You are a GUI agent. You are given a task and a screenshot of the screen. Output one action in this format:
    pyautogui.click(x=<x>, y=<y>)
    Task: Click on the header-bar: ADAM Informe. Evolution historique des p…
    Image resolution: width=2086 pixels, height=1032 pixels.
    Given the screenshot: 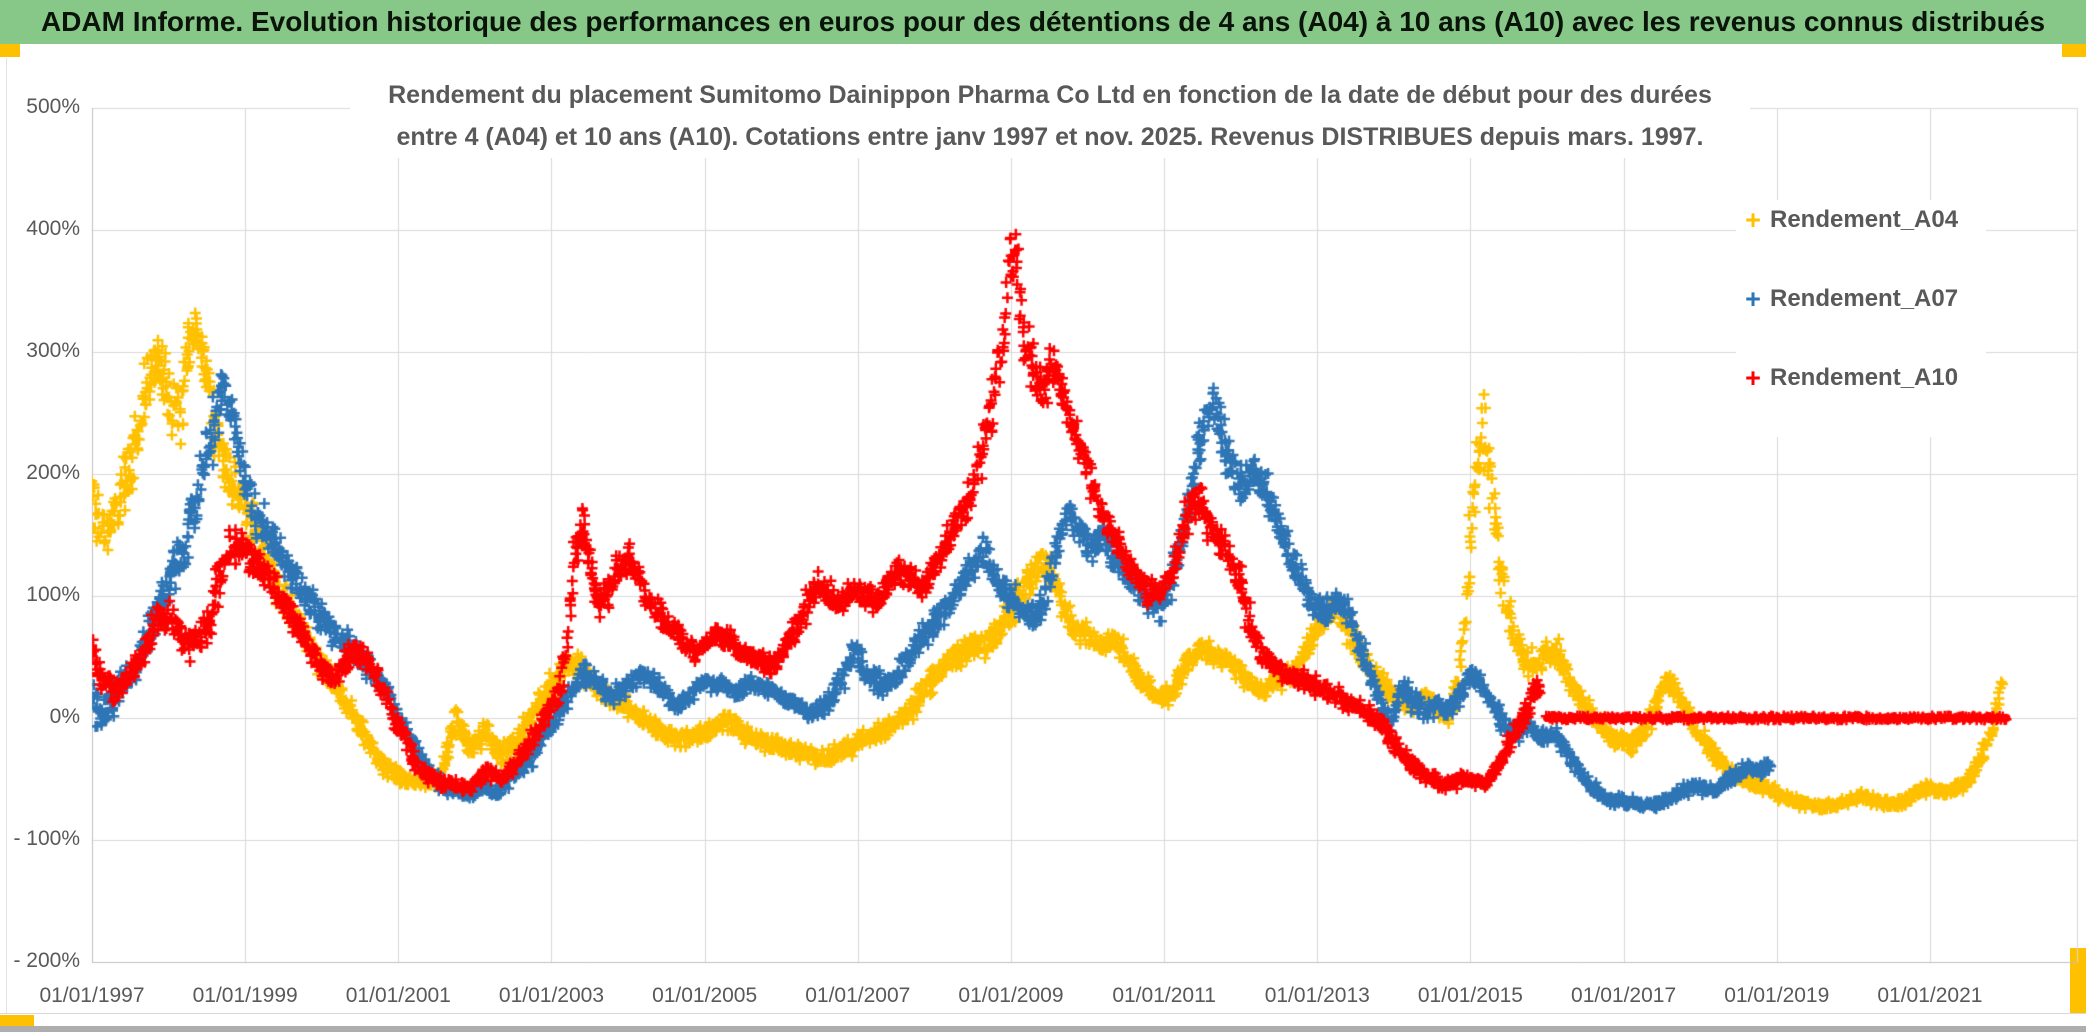 What is the action you would take?
    pyautogui.click(x=1043, y=22)
    